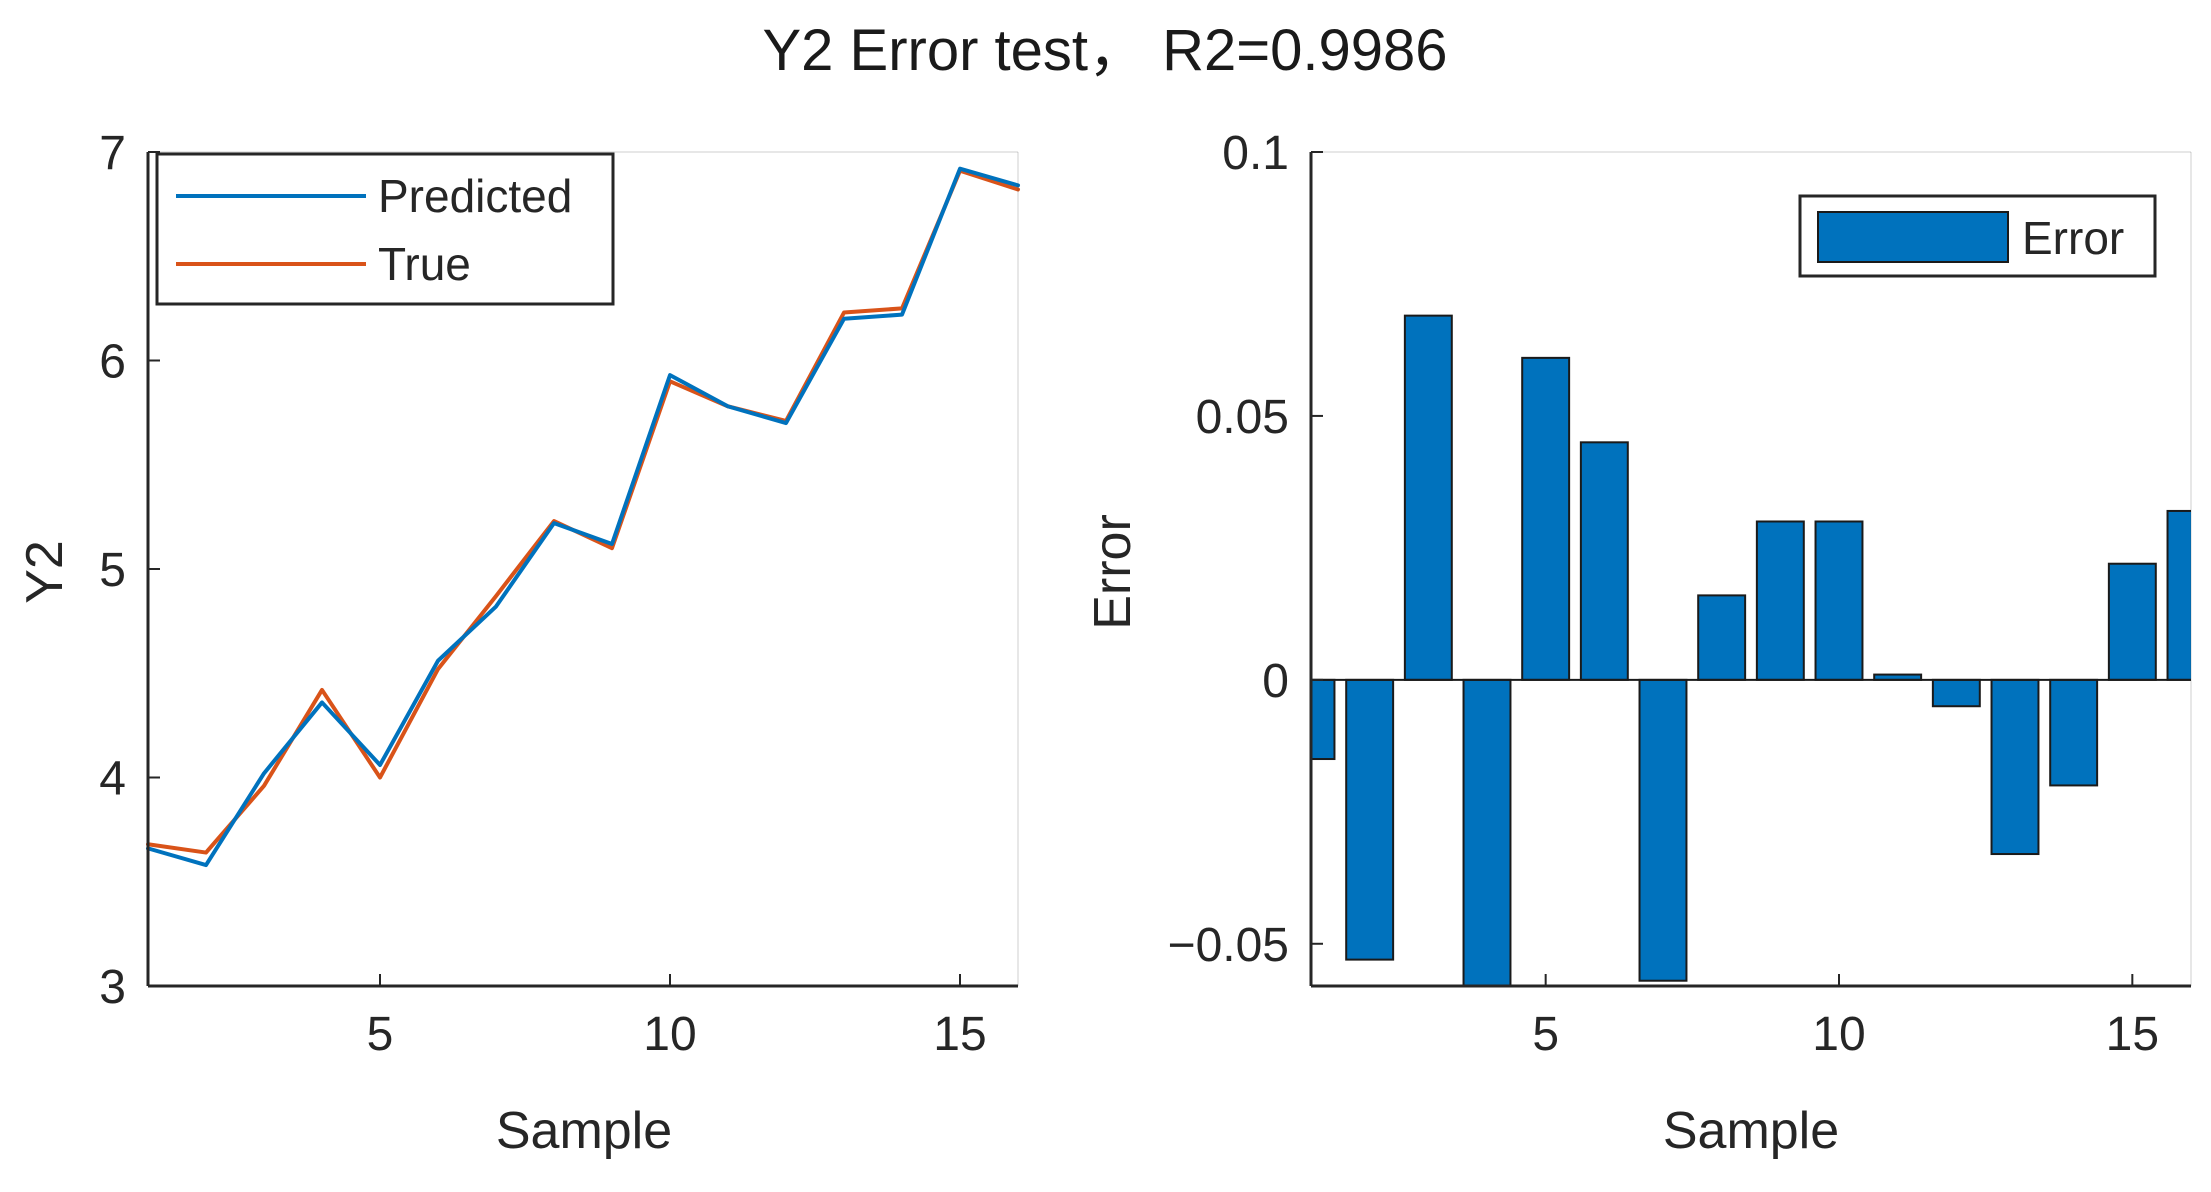 Image resolution: width=2211 pixels, height=1192 pixels. I want to click on legend-label-predicted: Predicted, so click(475, 196).